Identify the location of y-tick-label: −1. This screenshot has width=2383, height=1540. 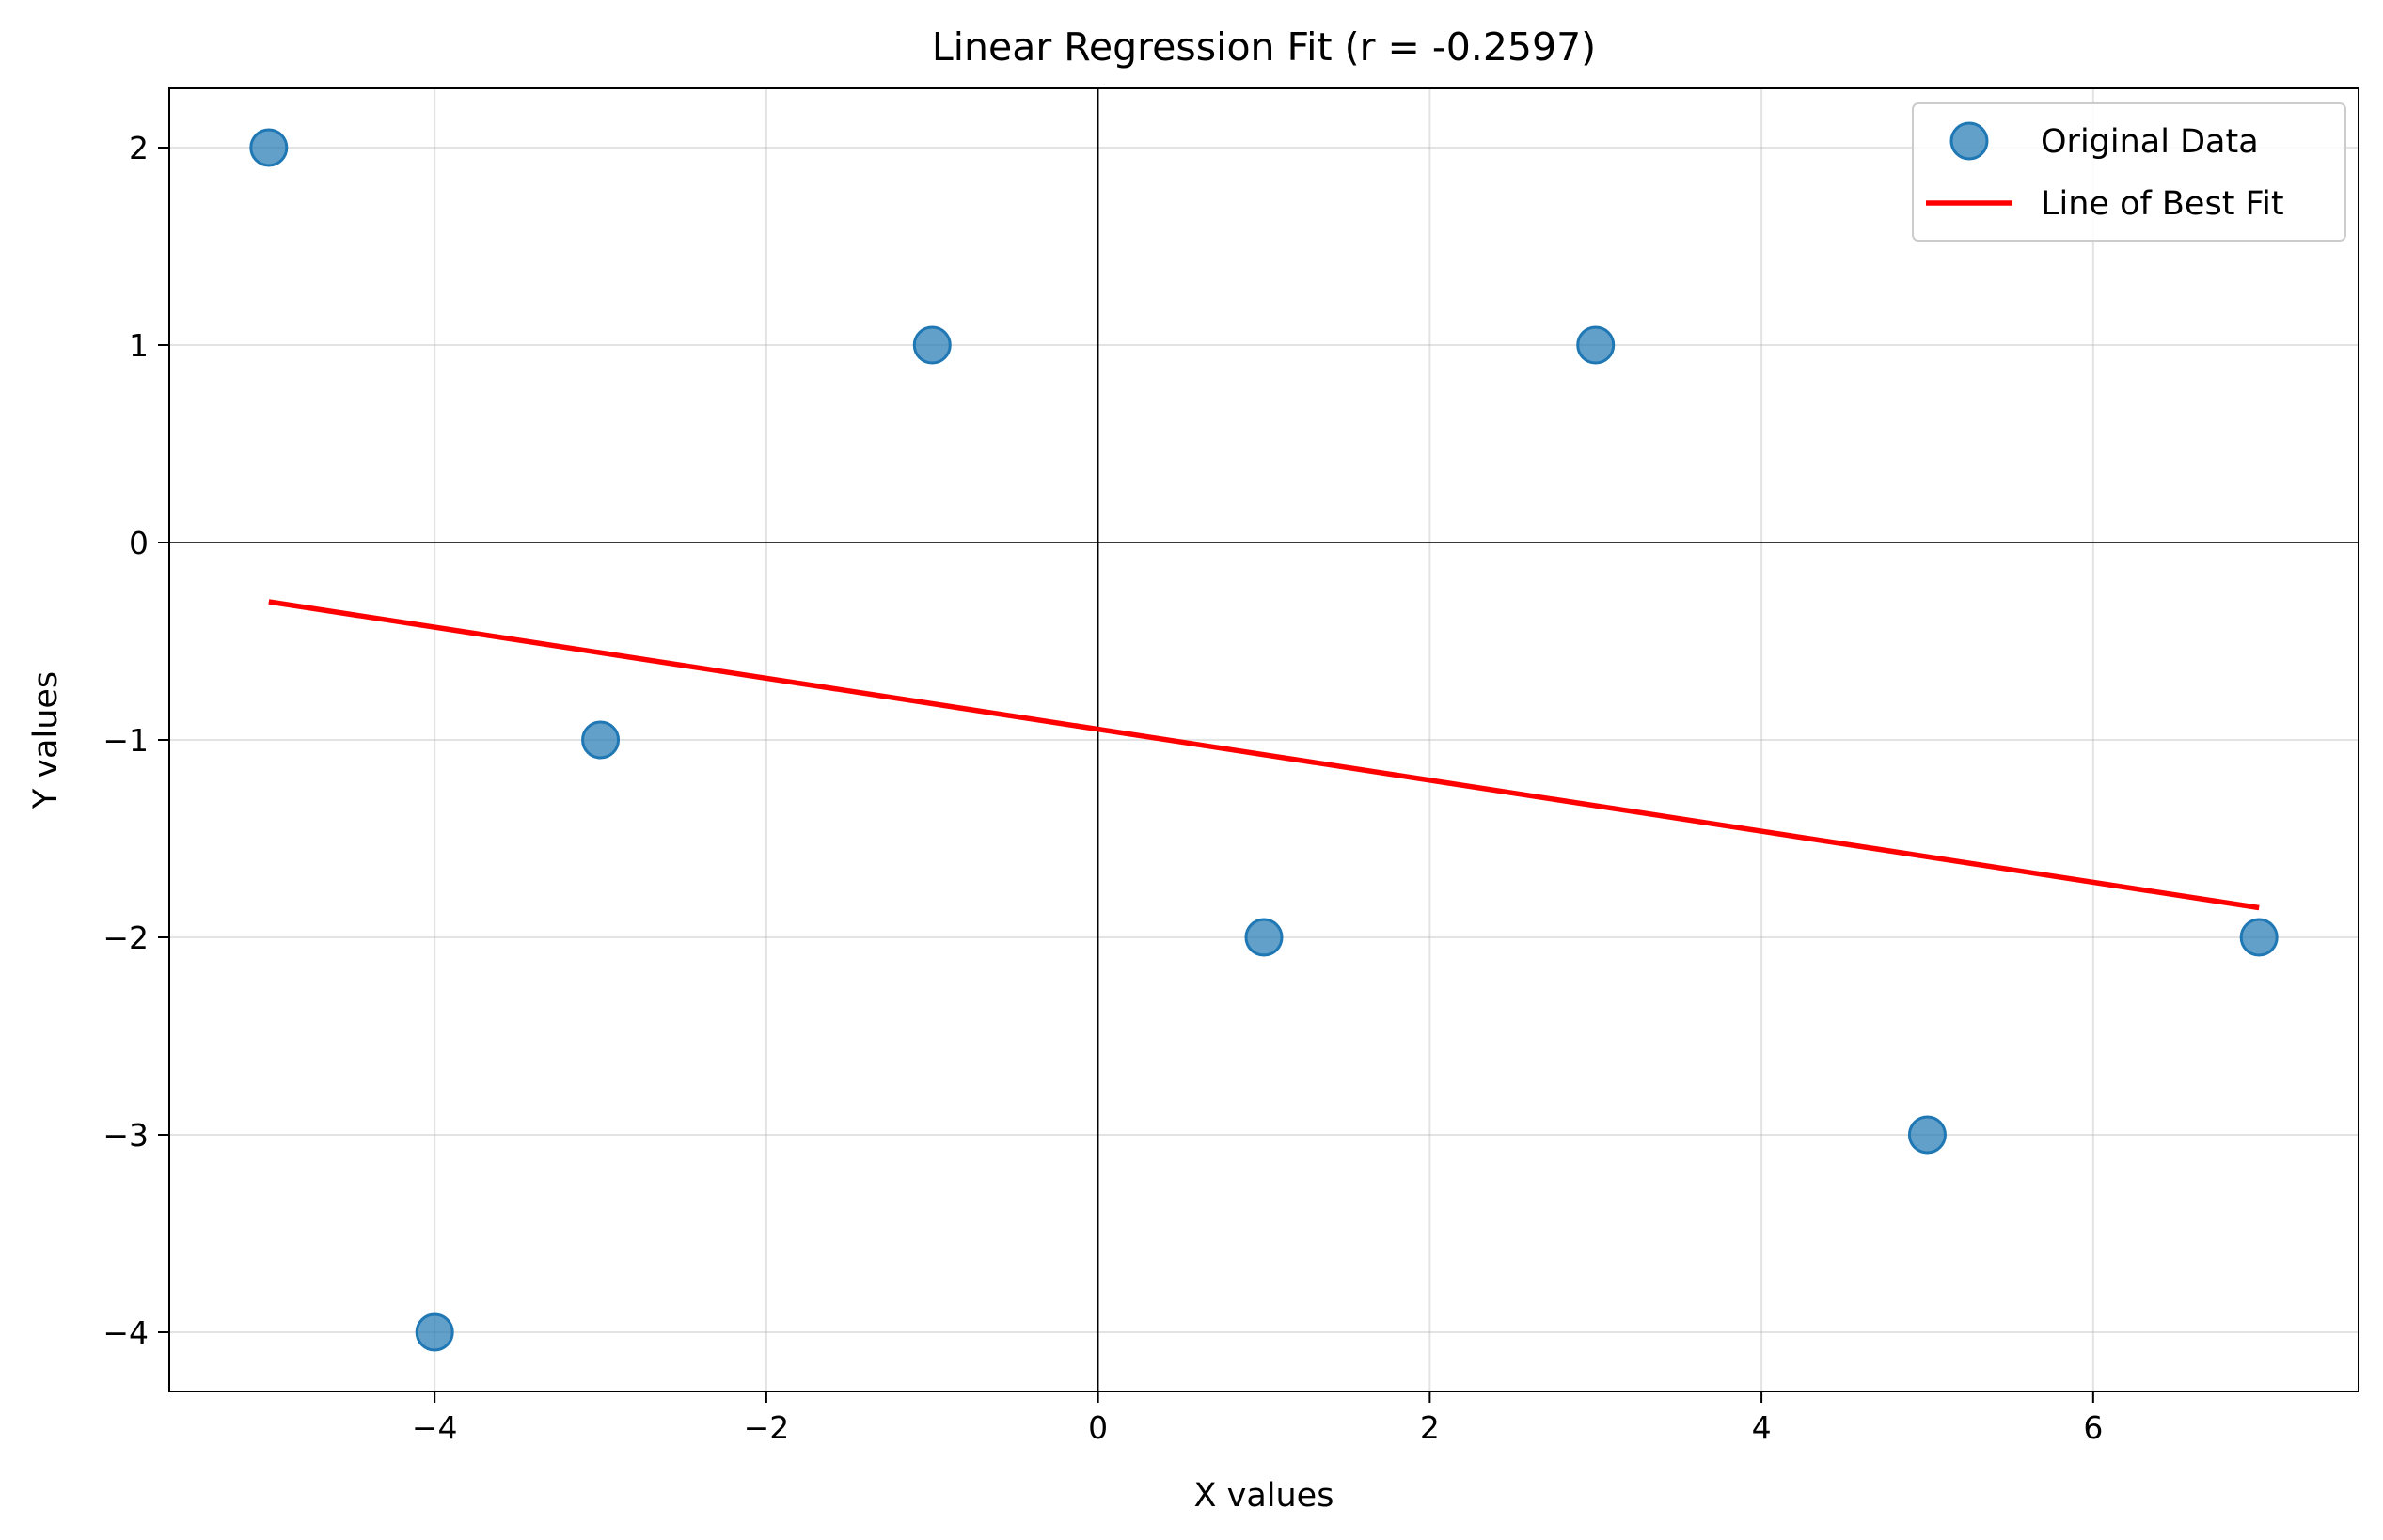
(126, 740).